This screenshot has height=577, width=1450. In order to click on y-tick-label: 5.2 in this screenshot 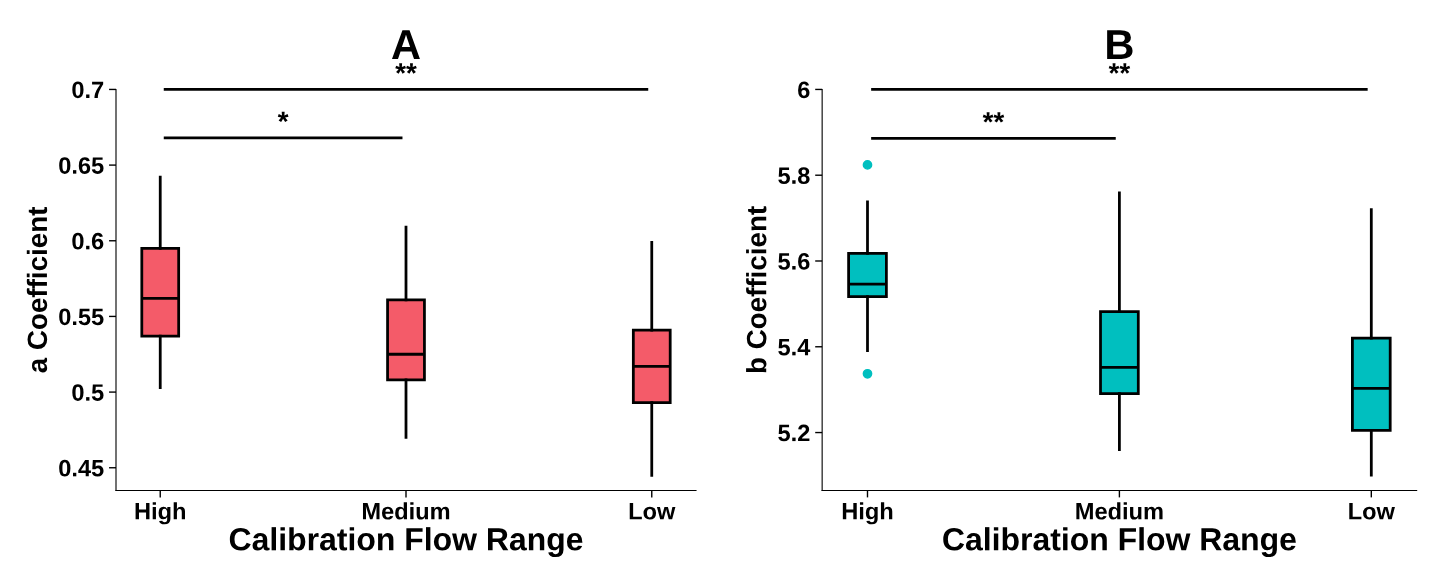, I will do `click(794, 433)`.